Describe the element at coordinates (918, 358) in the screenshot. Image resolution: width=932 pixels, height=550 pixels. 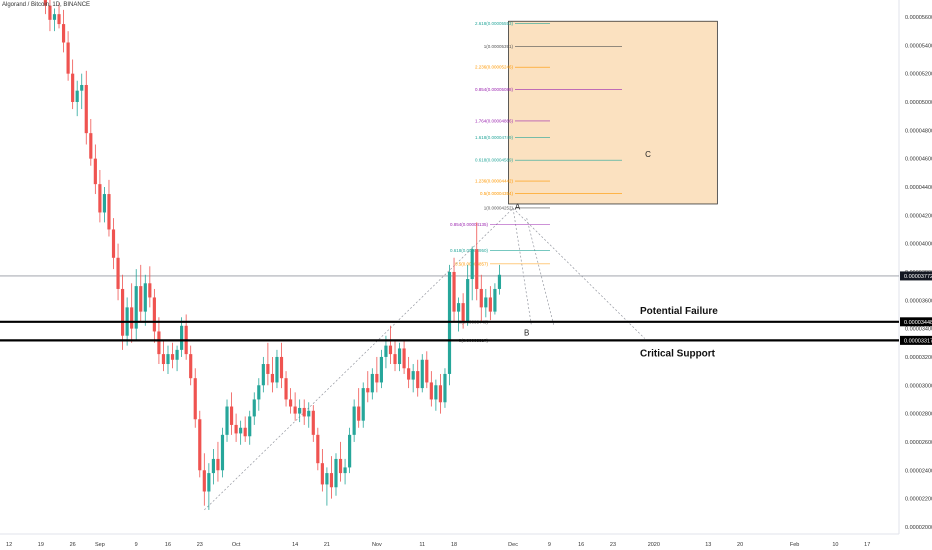
I see `price-tick-label: 0.00003200` at that location.